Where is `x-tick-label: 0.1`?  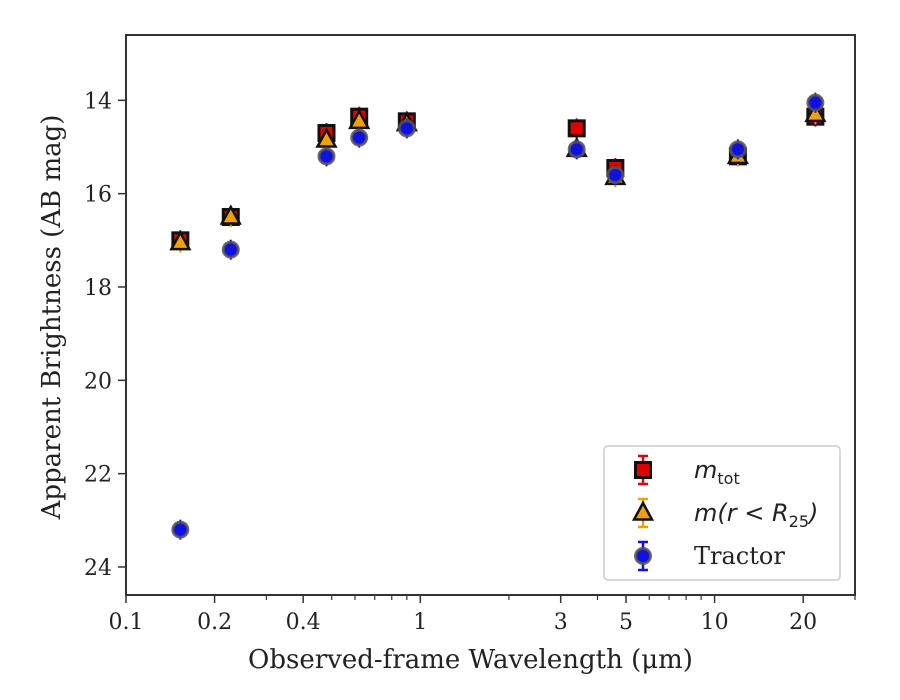
x-tick-label: 0.1 is located at coordinates (126, 622).